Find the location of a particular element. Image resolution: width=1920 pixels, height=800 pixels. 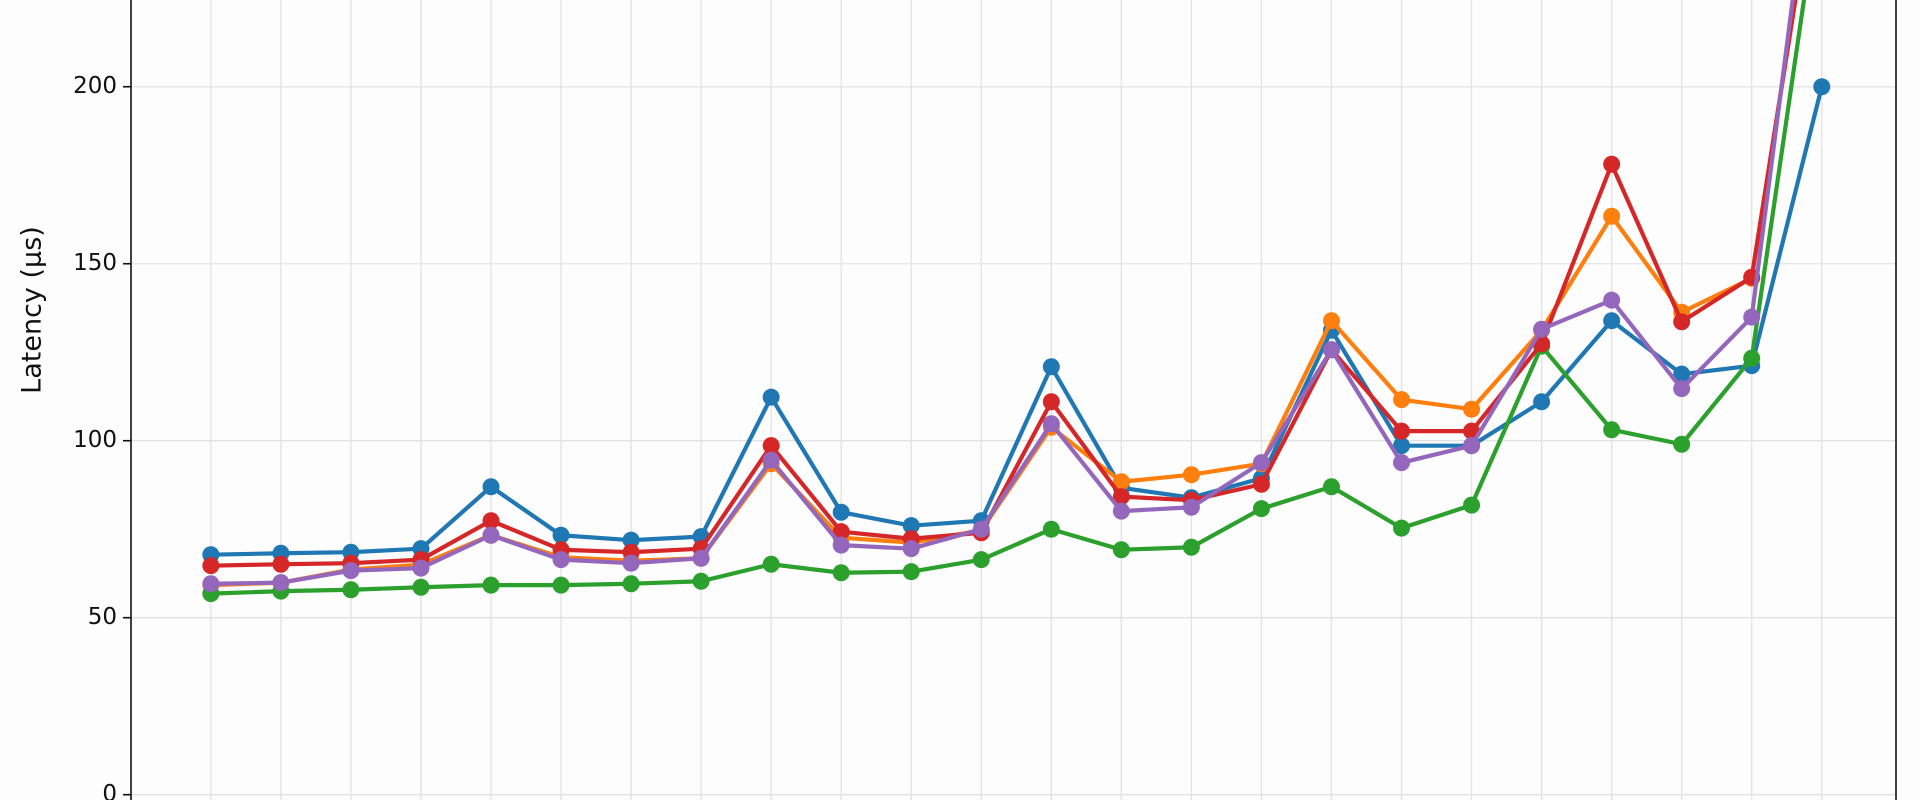

y-tick-label: 100 is located at coordinates (95, 440).